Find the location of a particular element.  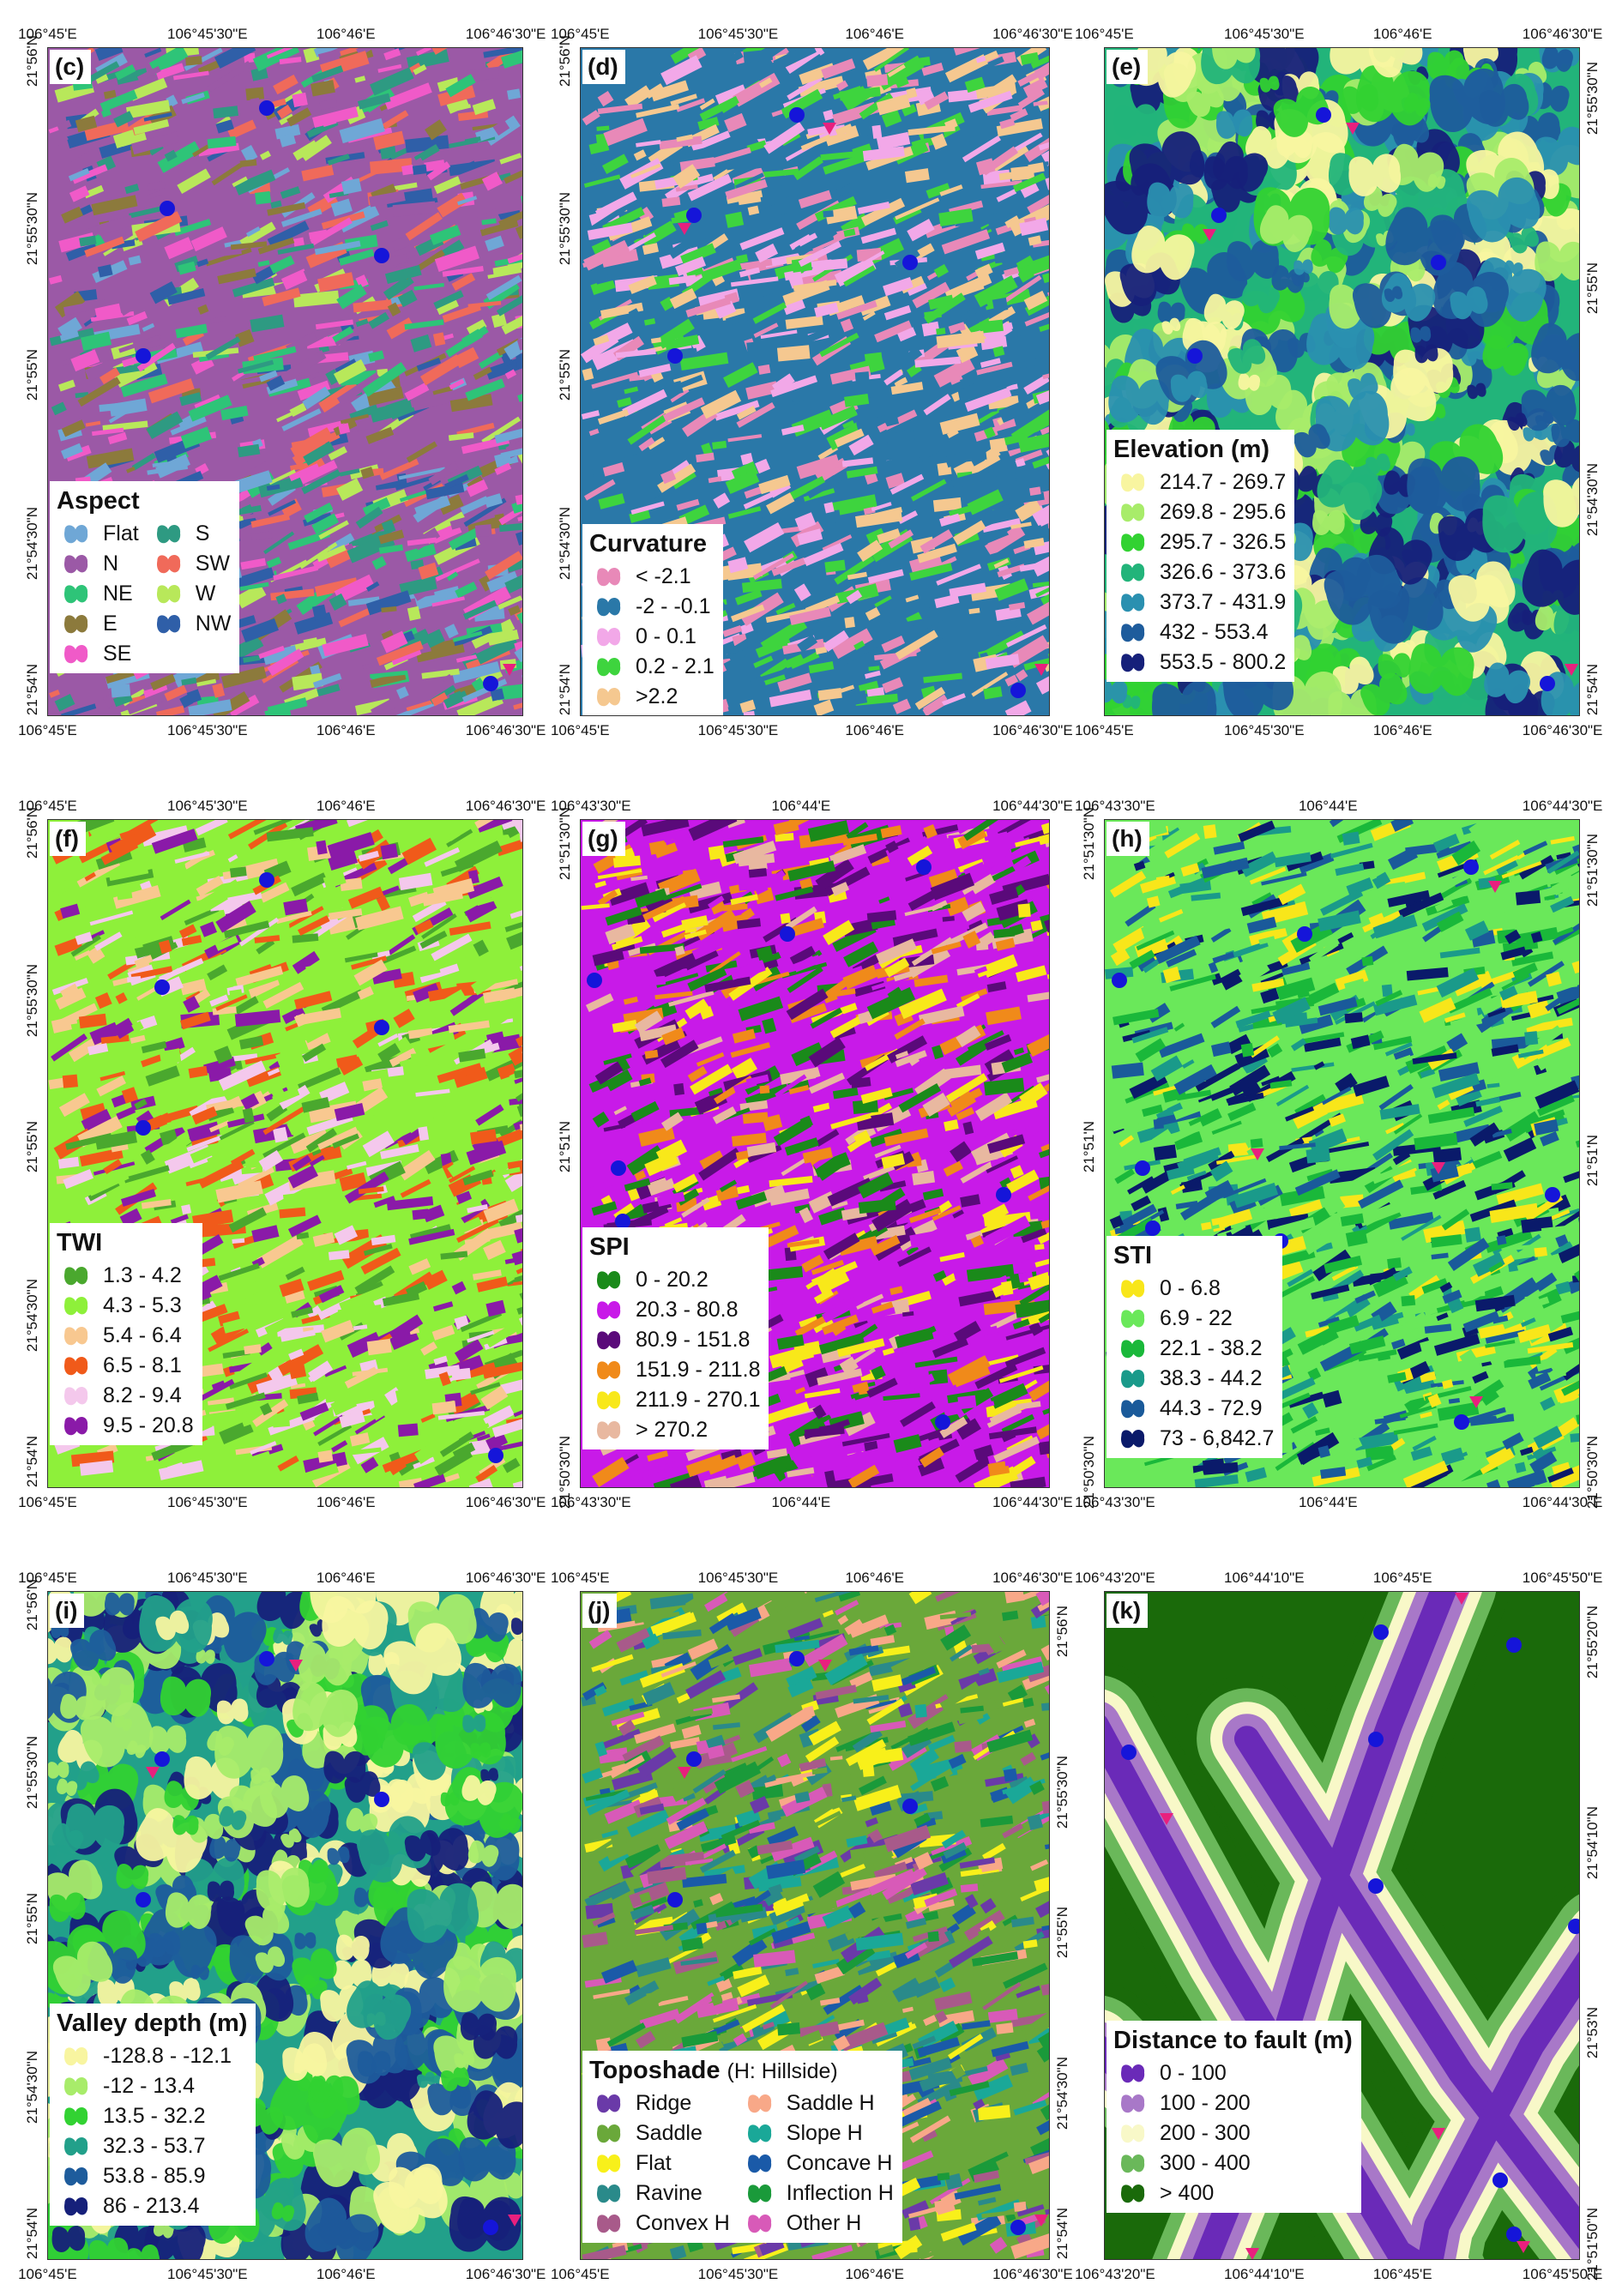

panel-label: (e) is located at coordinates (1128, 67).